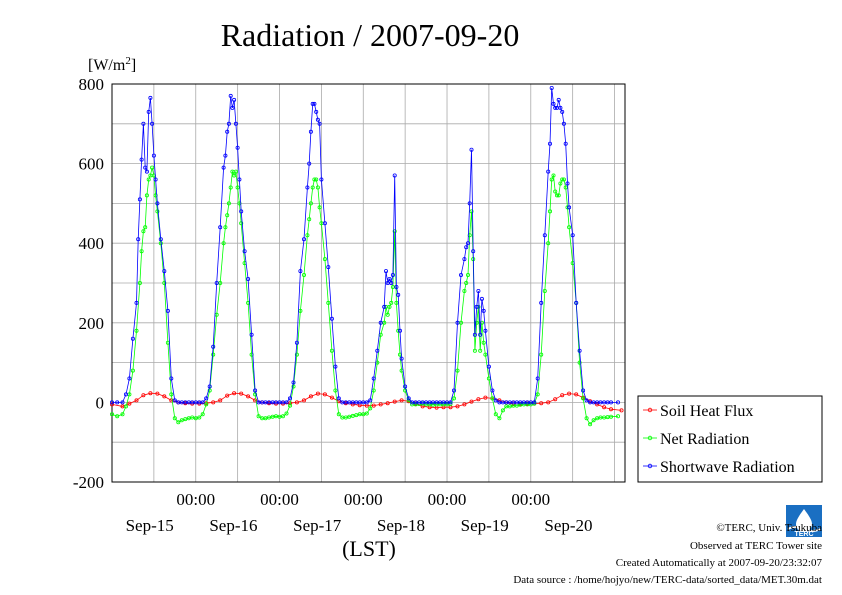 The image size is (842, 595). Describe the element at coordinates (92, 323) in the screenshot. I see `y-tick-label: 200` at that location.